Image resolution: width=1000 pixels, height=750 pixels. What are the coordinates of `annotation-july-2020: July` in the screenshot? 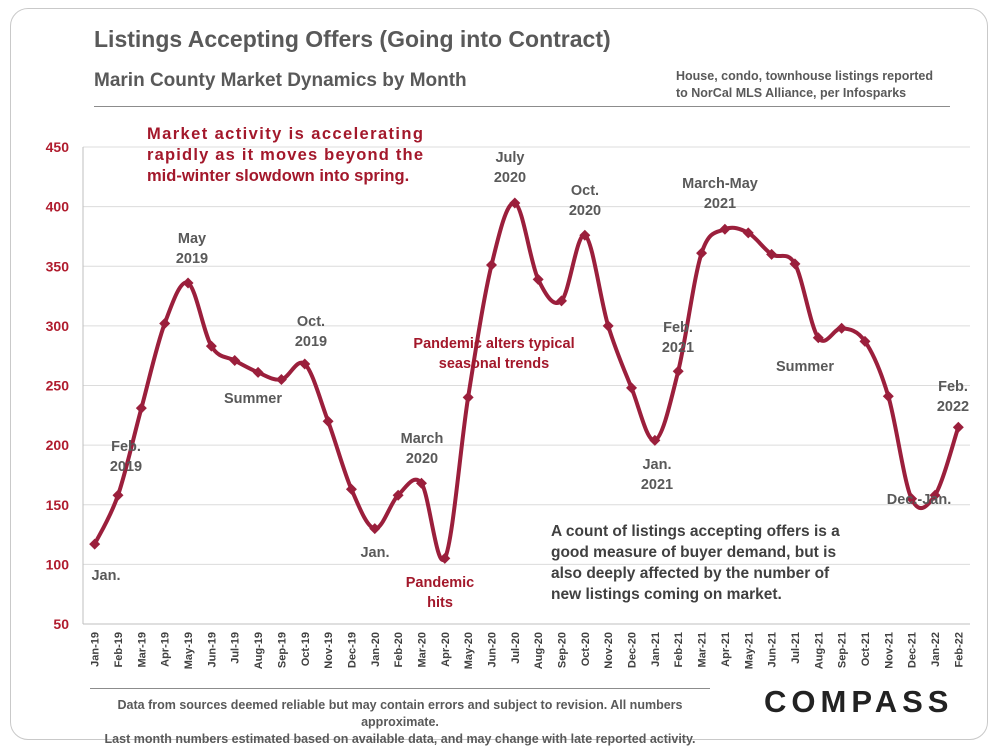 It's located at (509, 158).